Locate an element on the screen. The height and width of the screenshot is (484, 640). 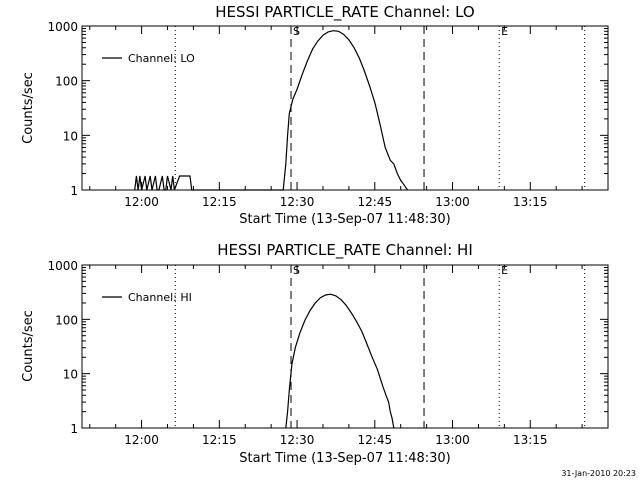
chart-title: HESSI PARTICLE_RATE Channel: HI is located at coordinates (345, 250).